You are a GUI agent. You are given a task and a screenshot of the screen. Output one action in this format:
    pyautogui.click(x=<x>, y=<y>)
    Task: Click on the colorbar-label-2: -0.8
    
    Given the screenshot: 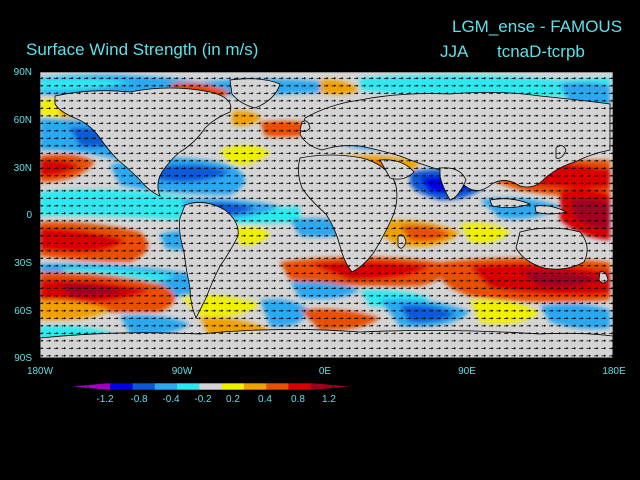 What is the action you would take?
    pyautogui.click(x=139, y=399)
    